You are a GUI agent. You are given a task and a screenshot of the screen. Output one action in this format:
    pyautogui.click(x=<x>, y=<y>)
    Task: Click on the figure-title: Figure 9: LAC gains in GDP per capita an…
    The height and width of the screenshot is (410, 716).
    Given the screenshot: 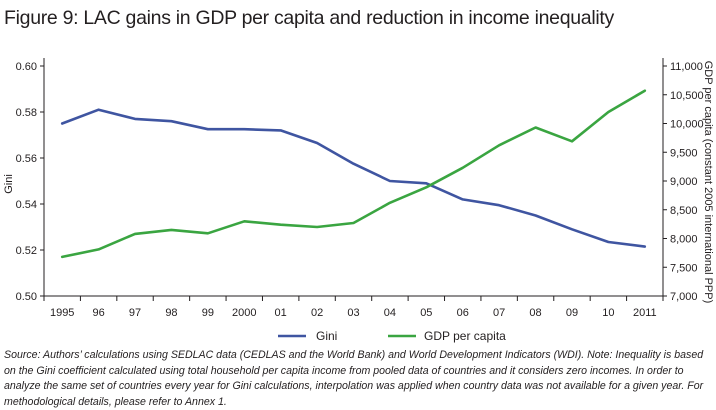 What is the action you would take?
    pyautogui.click(x=309, y=18)
    